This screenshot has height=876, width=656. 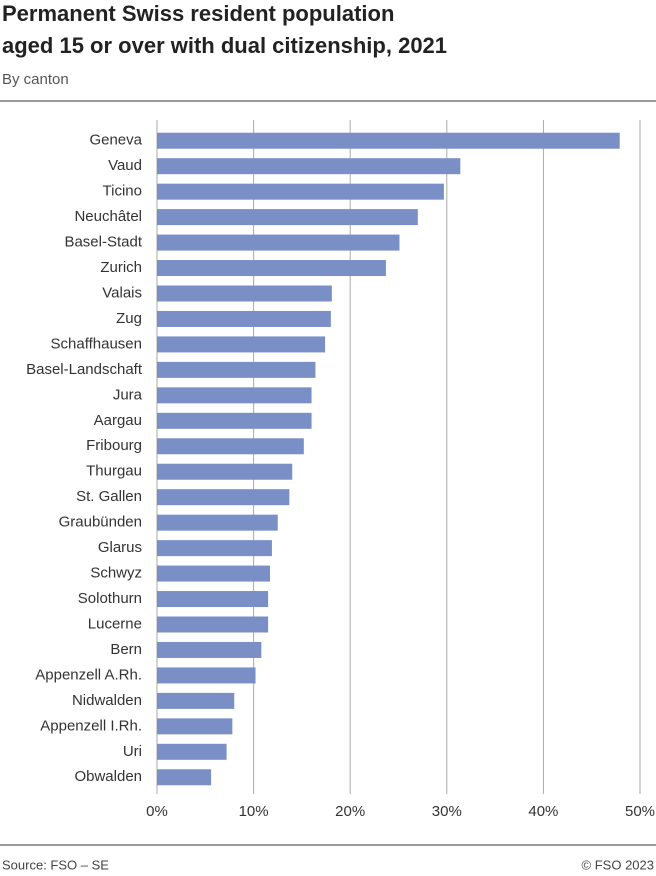 What do you see at coordinates (114, 445) in the screenshot?
I see `y-tick-label: Fribourg` at bounding box center [114, 445].